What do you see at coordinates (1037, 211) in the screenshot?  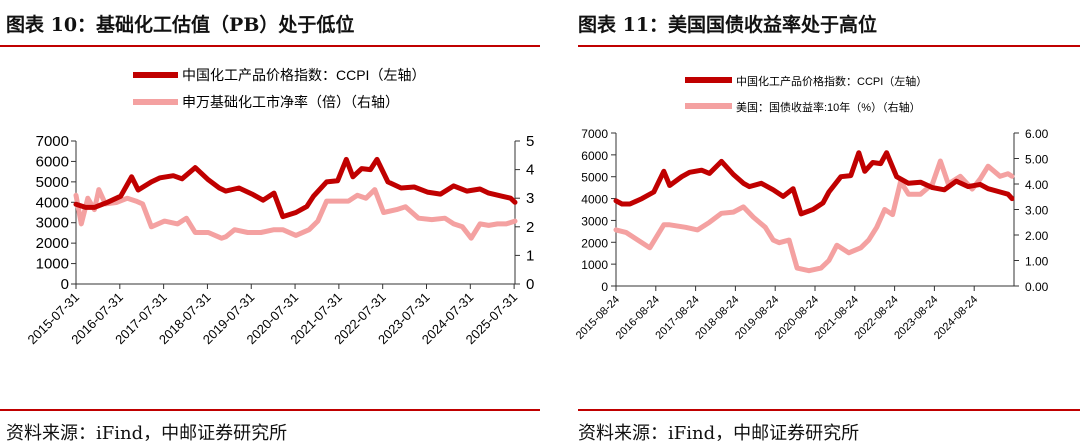 I see `y-tick-label-right: 3.00` at bounding box center [1037, 211].